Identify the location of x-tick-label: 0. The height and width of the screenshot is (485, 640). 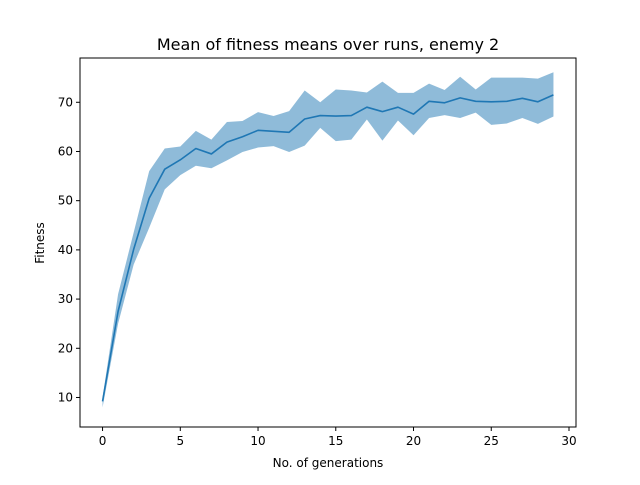
(103, 441).